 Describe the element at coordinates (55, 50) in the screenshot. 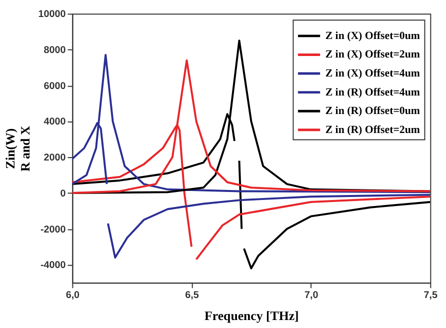

I see `y-tick-label: 8000` at that location.